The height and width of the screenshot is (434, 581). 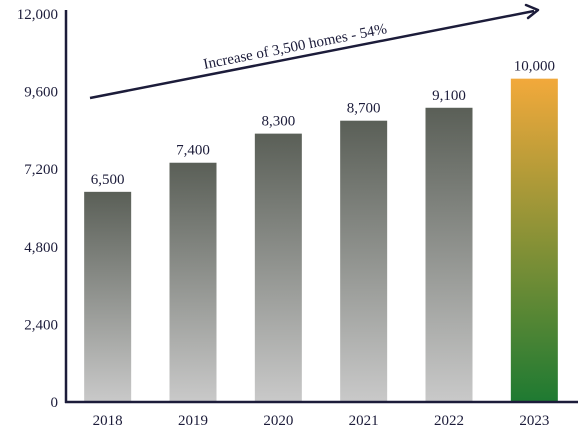 What do you see at coordinates (278, 122) in the screenshot?
I see `data-label-2020: 8,300` at bounding box center [278, 122].